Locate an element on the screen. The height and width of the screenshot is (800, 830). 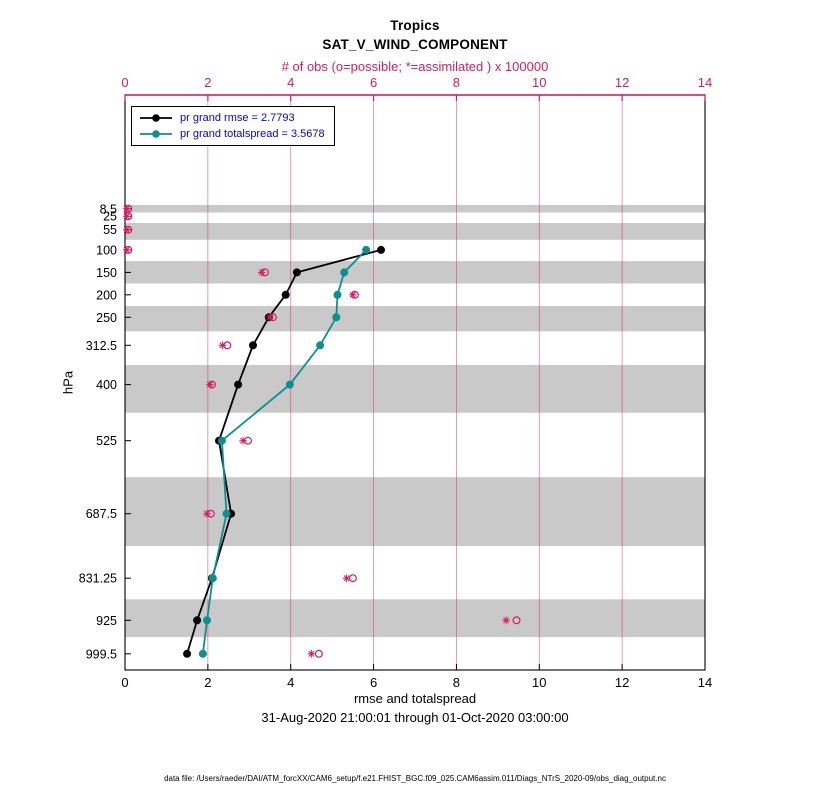
x-tick-label: 14 is located at coordinates (705, 682).